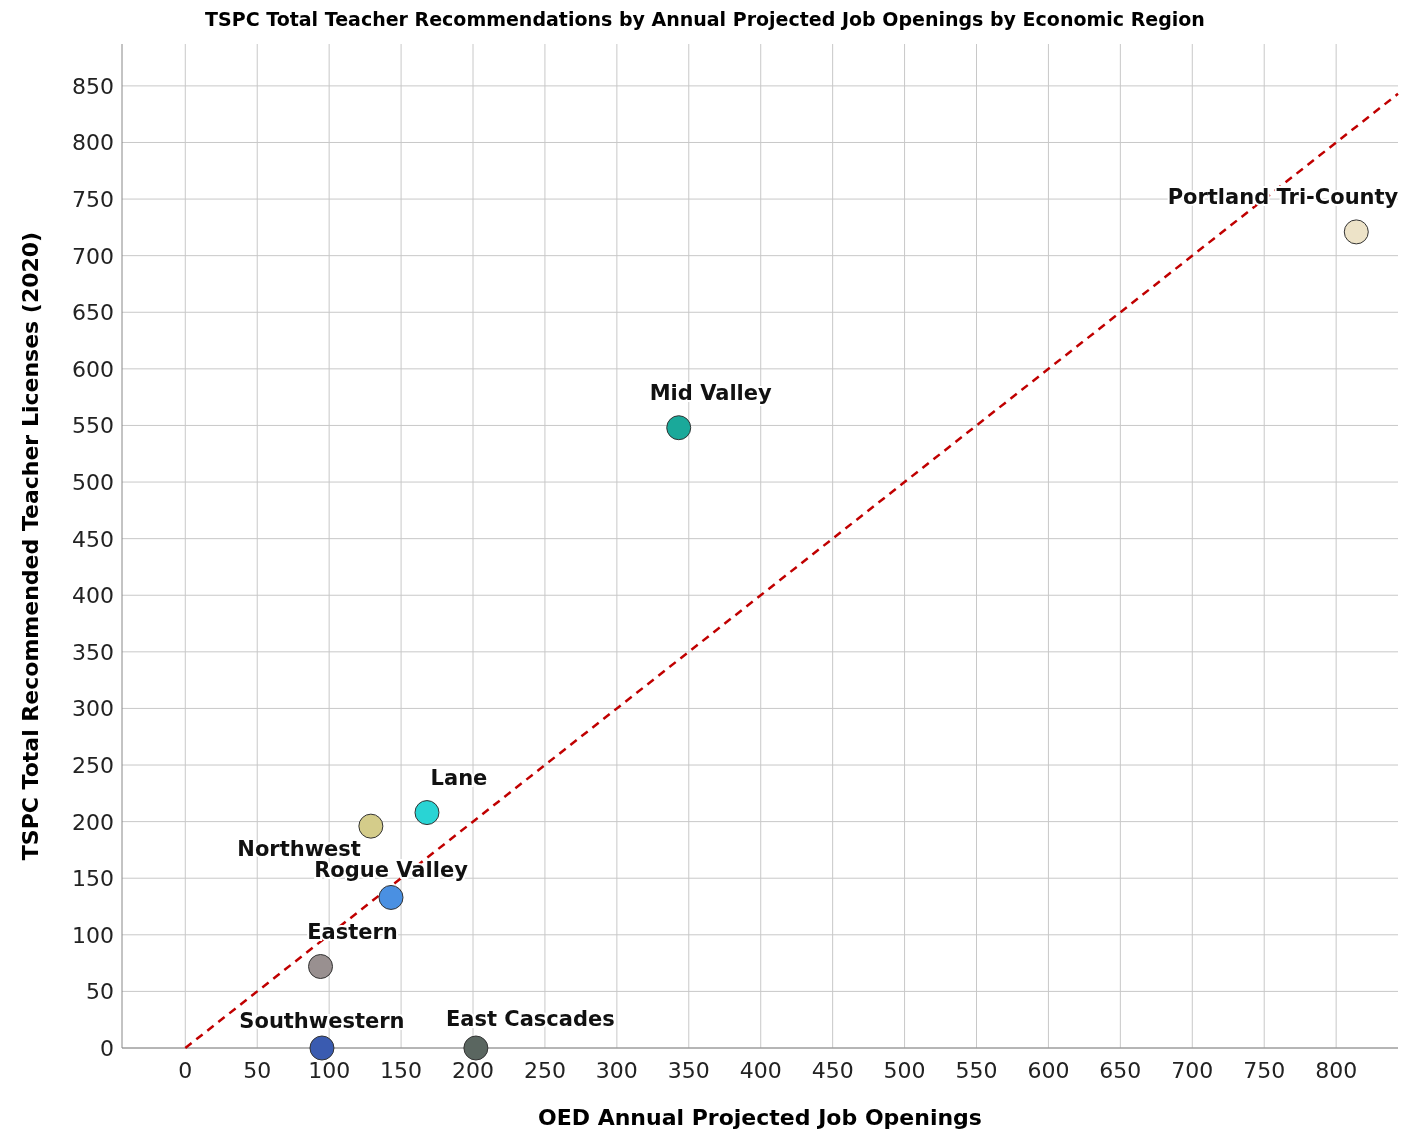 The height and width of the screenshot is (1143, 1422). Describe the element at coordinates (832, 1070) in the screenshot. I see `x-tick-label: 450` at that location.